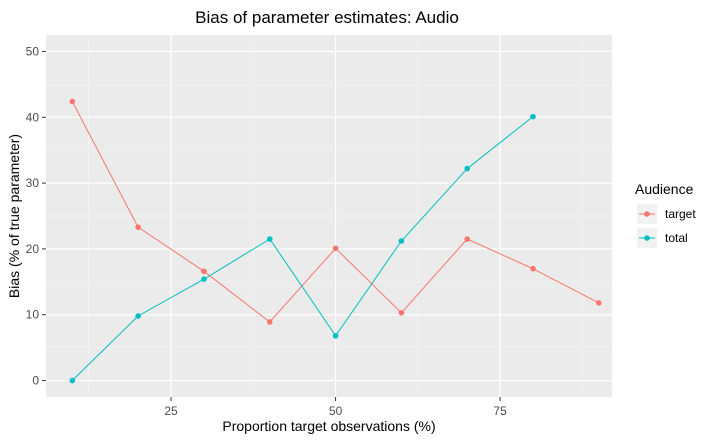 This screenshot has width=711, height=441. Describe the element at coordinates (171, 411) in the screenshot. I see `x-tick-label: 25` at that location.